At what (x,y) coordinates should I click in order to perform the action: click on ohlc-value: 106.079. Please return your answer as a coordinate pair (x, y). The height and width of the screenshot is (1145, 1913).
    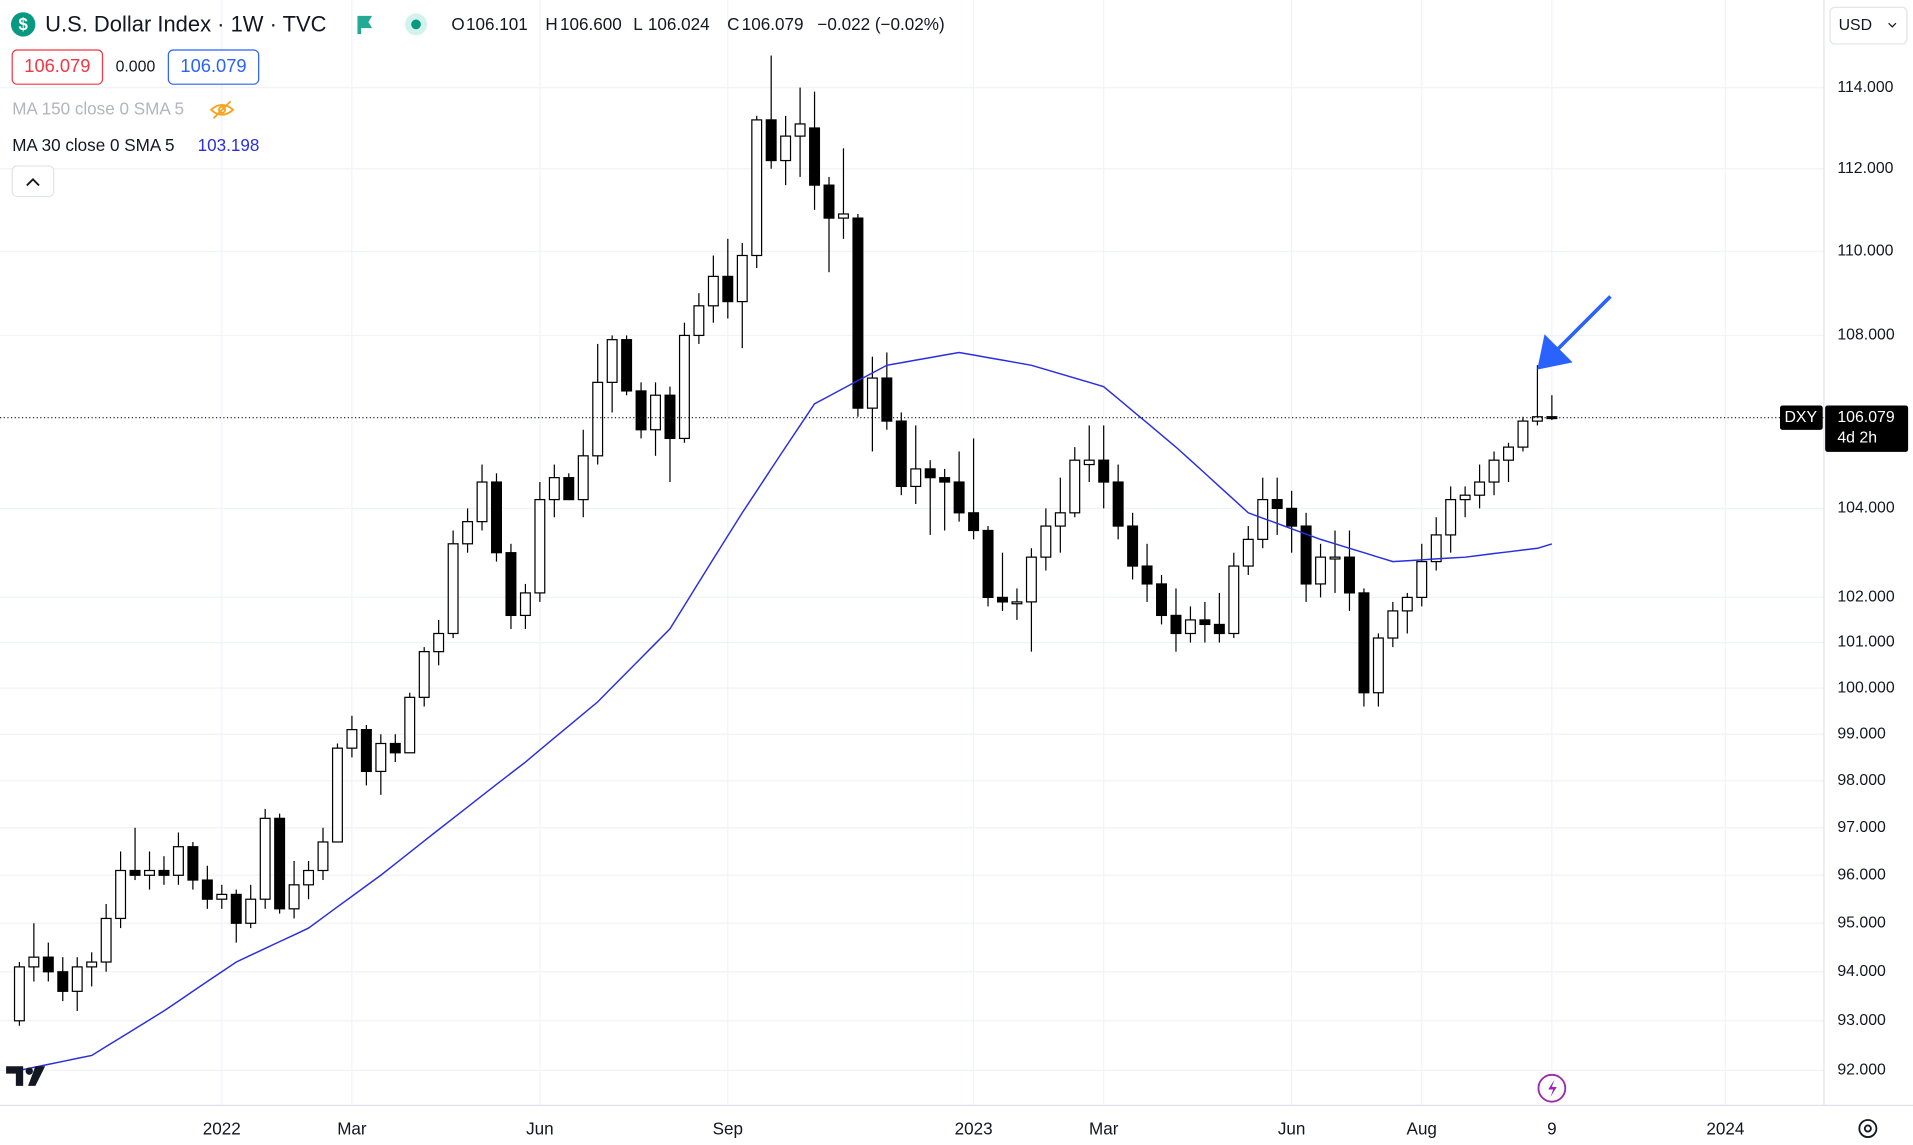
    Looking at the image, I should click on (773, 24).